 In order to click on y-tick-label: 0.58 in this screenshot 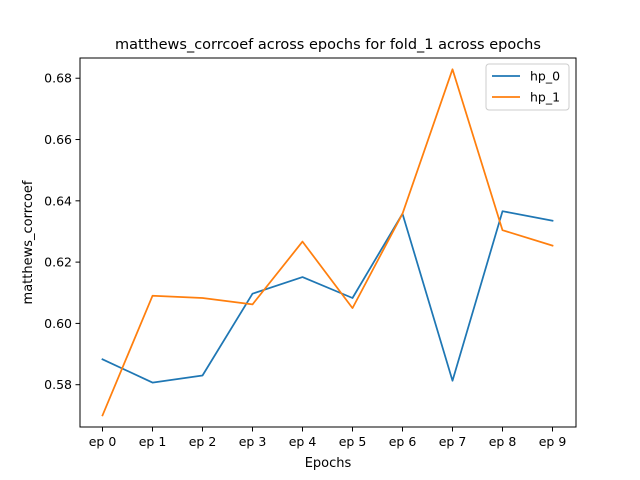, I will do `click(58, 384)`.